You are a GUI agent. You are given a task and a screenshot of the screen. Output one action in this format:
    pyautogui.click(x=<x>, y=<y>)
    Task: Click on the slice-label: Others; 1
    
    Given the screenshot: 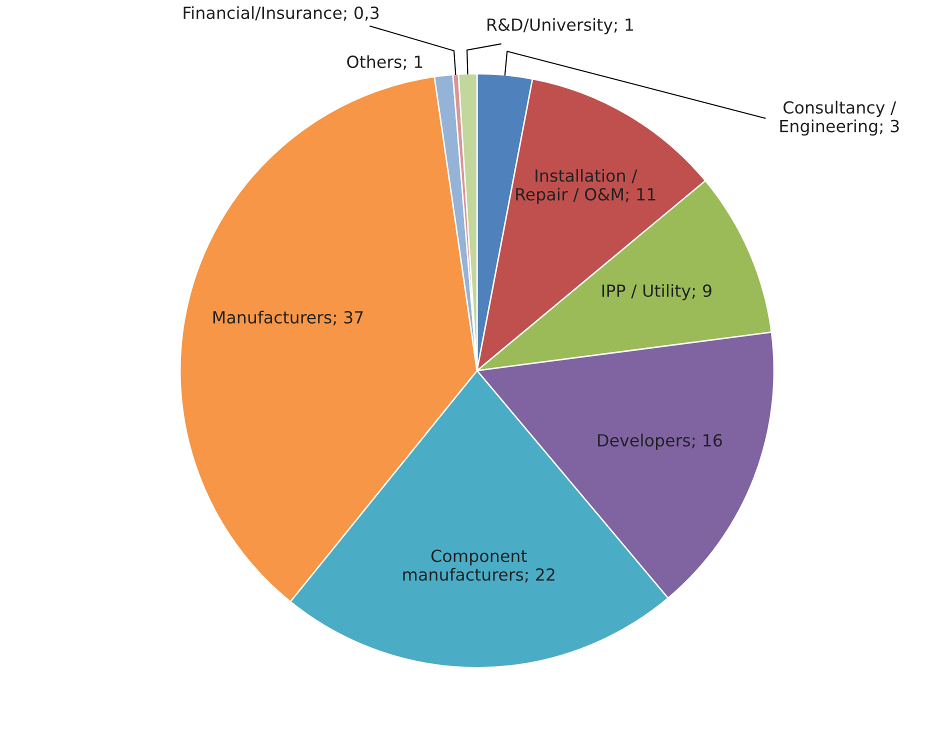 What is the action you would take?
    pyautogui.click(x=384, y=62)
    